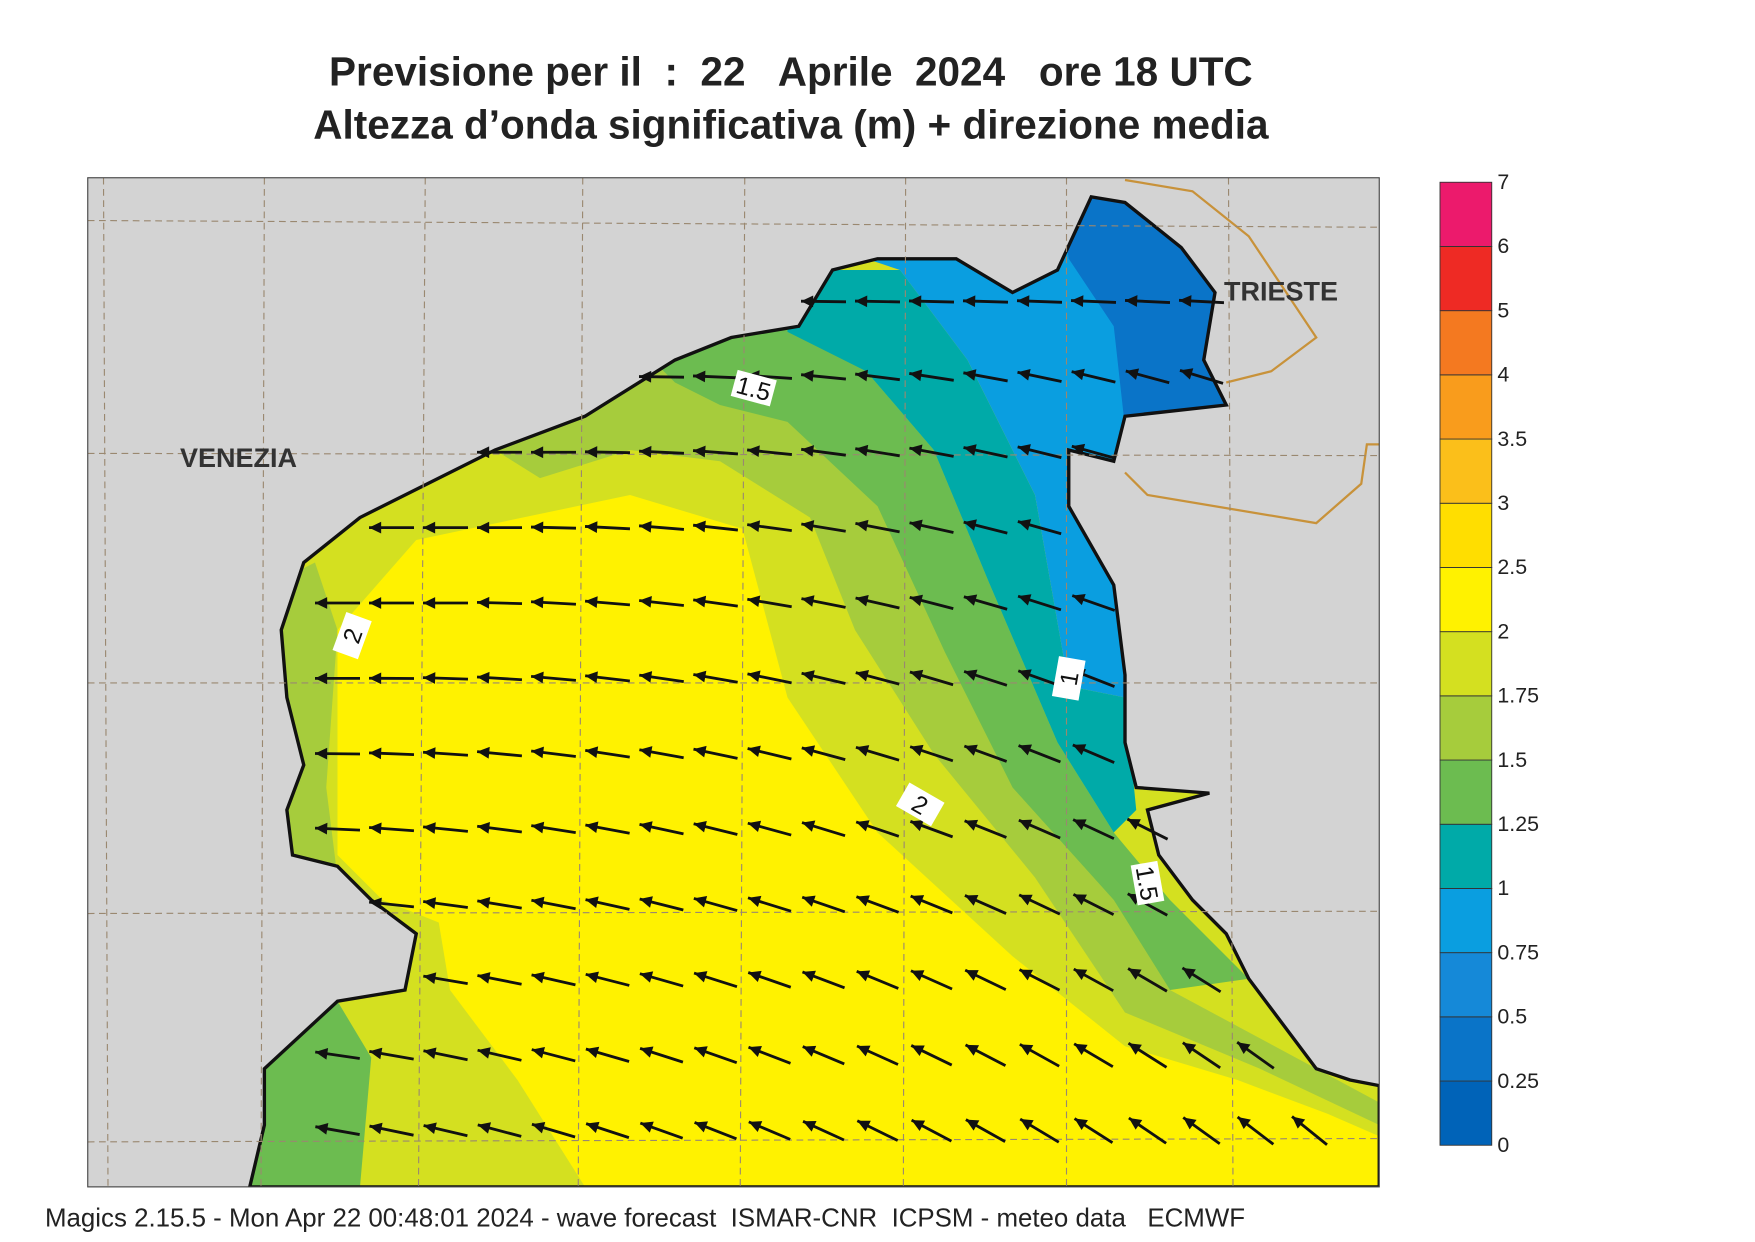  I want to click on legend-label: 3, so click(1503, 503).